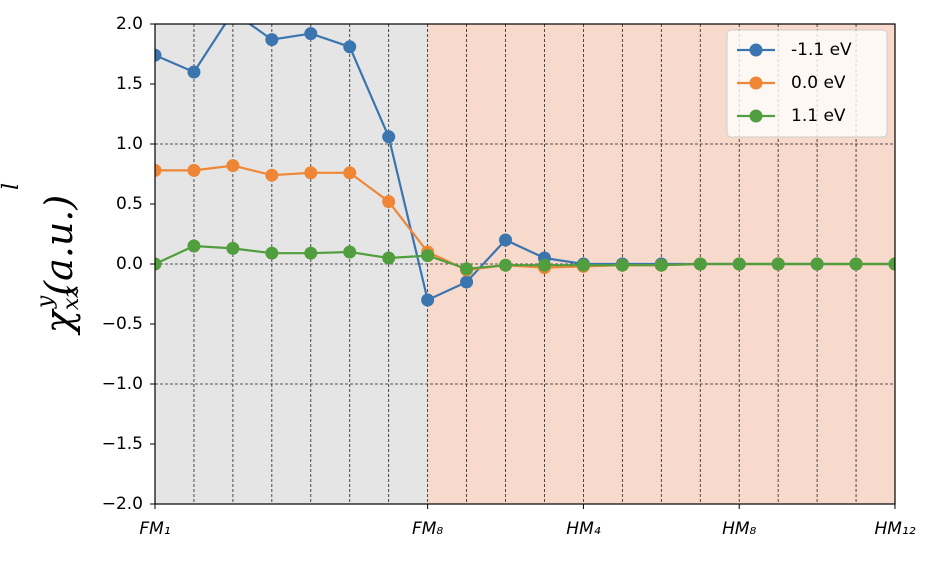 This screenshot has height=562, width=934. I want to click on y-tick-label: 0.0, so click(129, 264).